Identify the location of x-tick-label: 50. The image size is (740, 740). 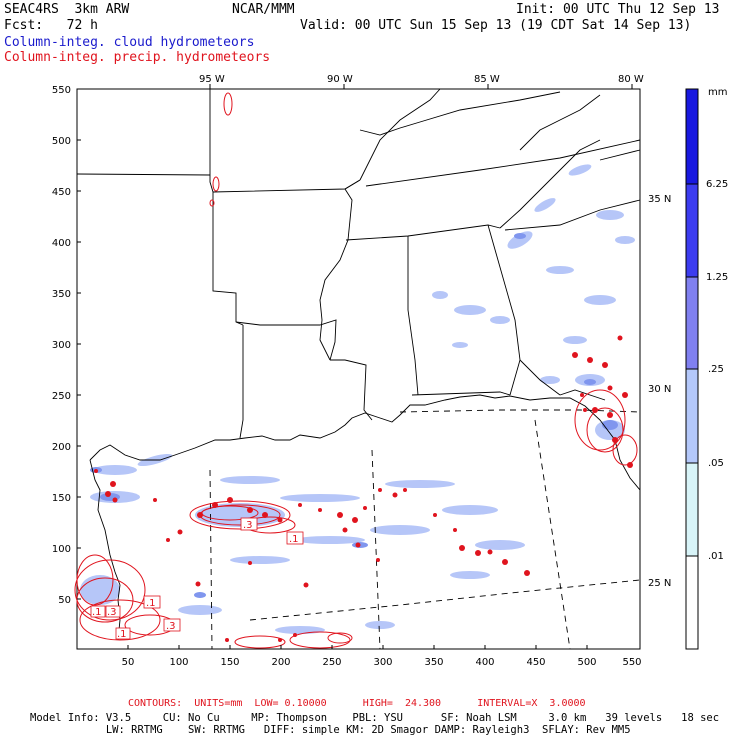
(128, 662).